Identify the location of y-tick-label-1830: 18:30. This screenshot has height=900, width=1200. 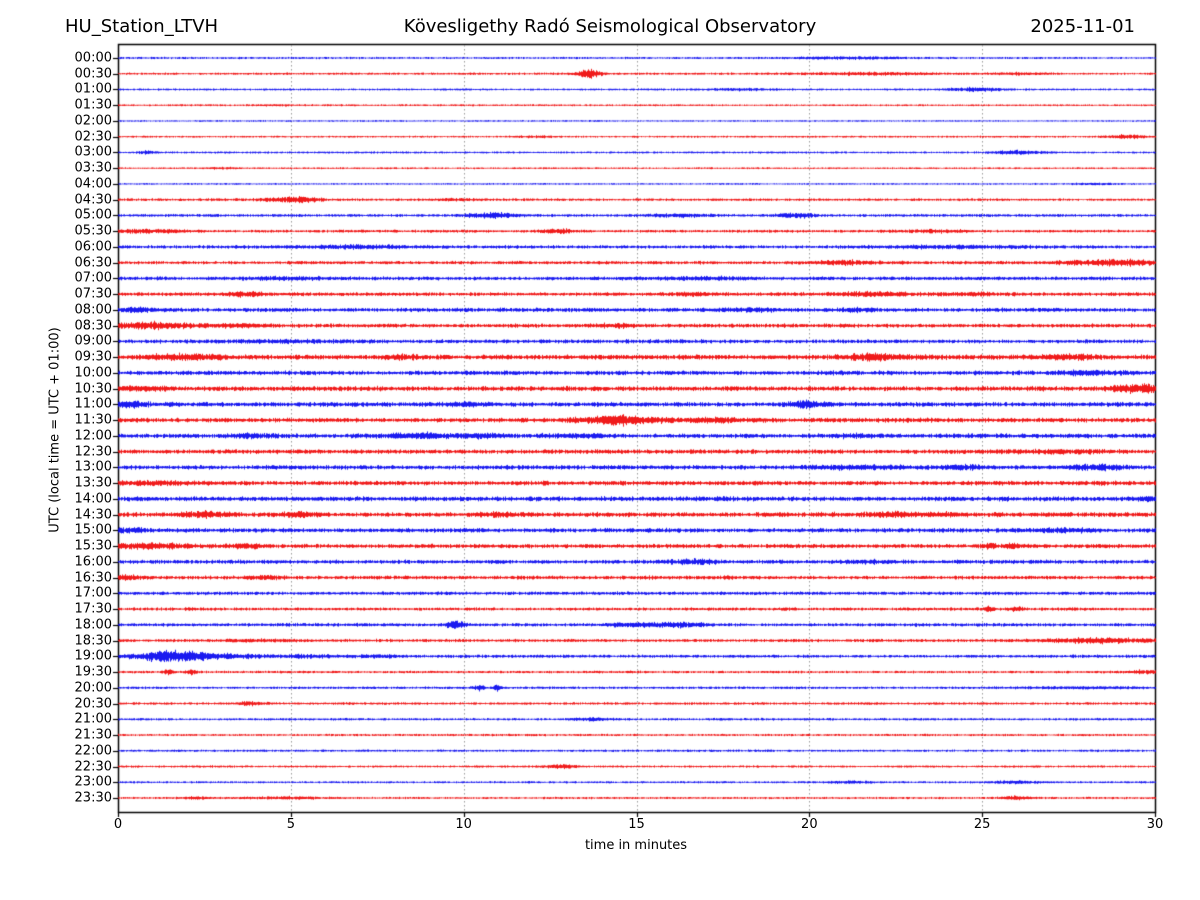
(93, 641).